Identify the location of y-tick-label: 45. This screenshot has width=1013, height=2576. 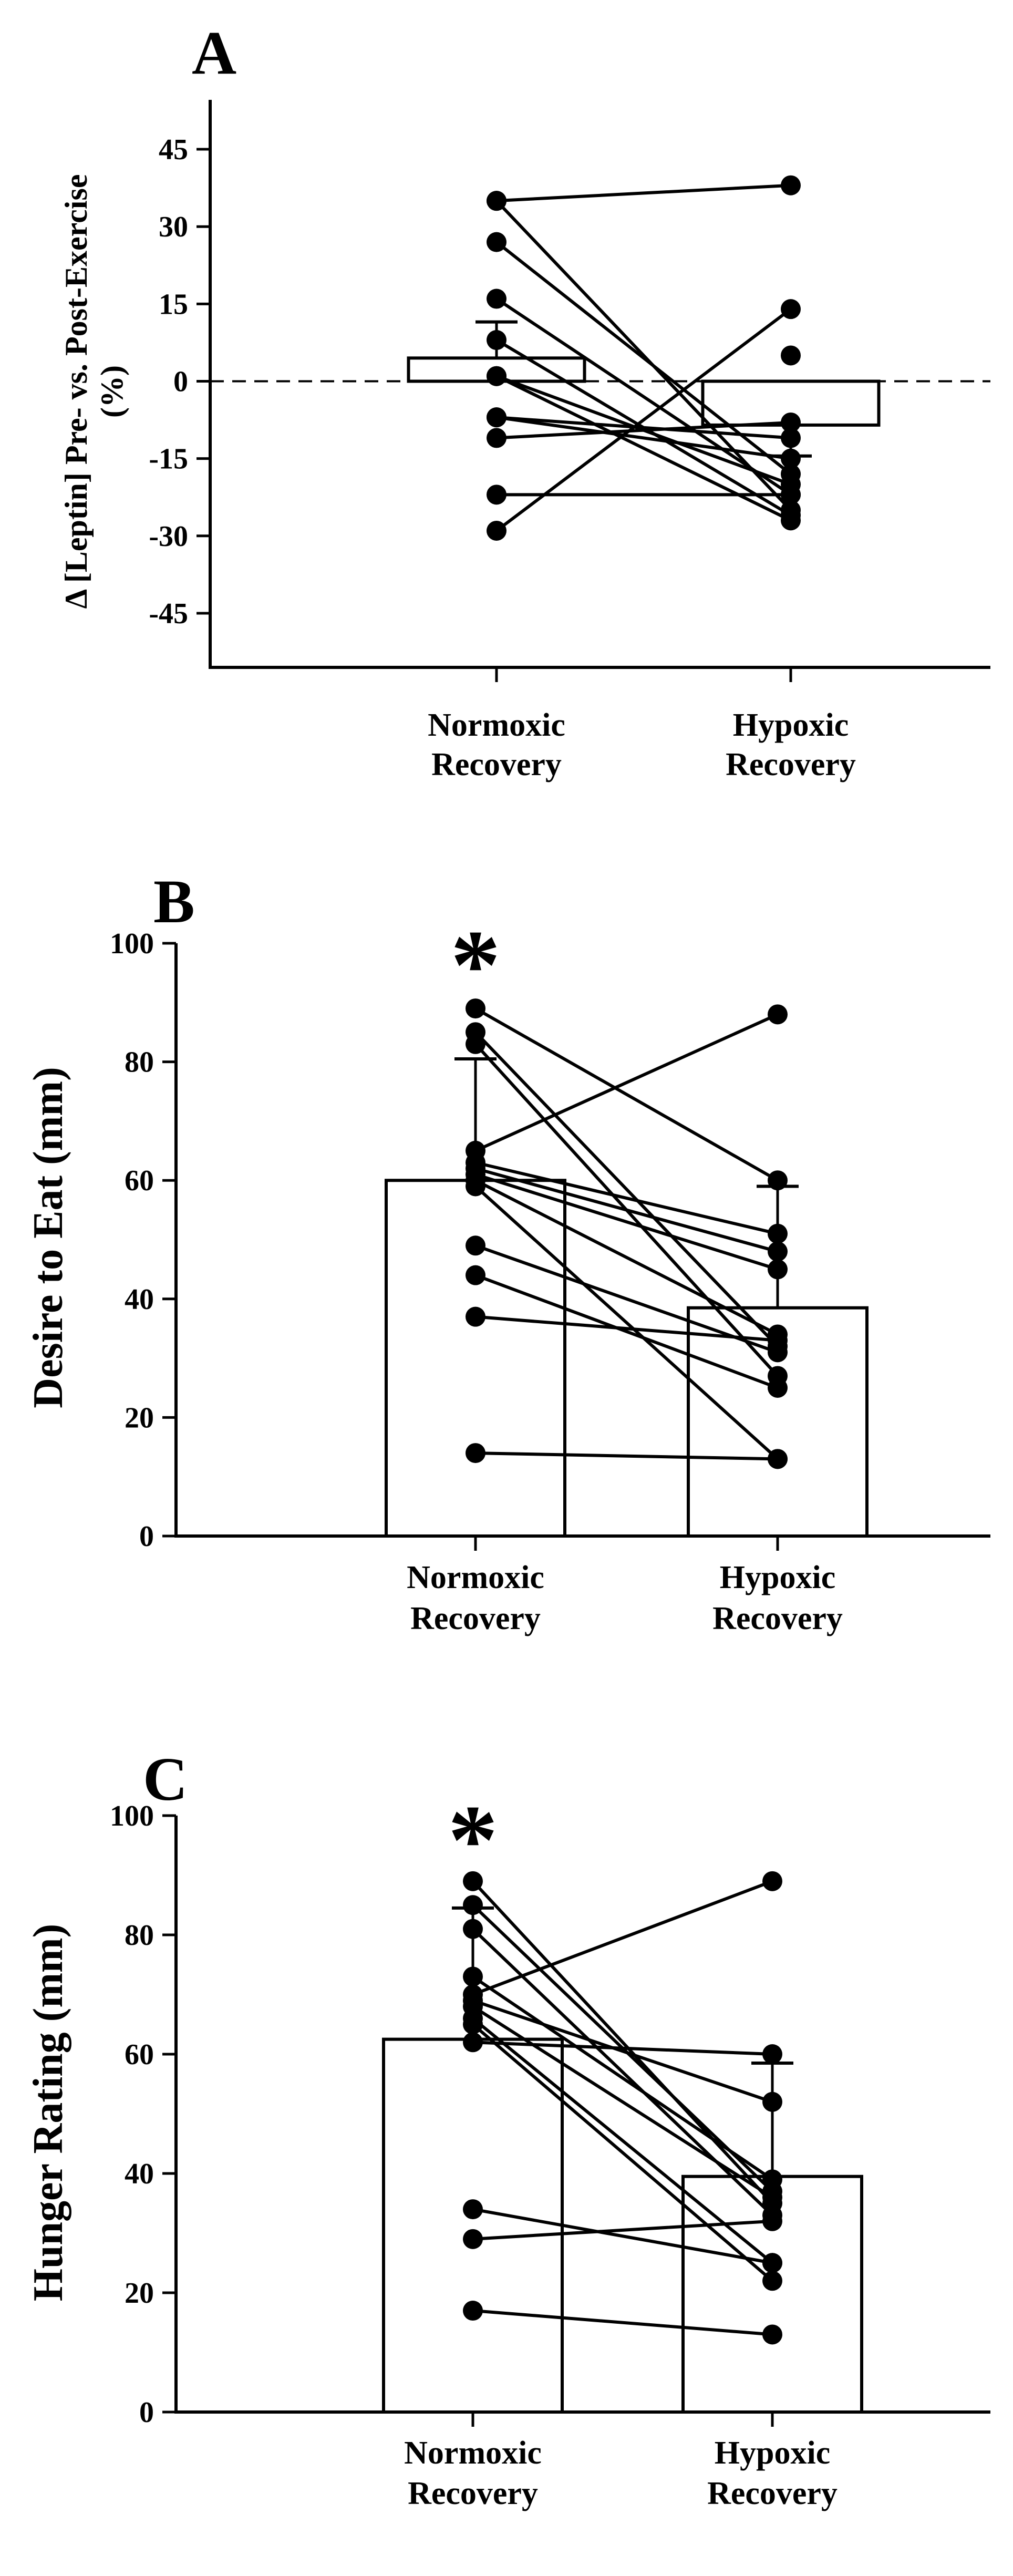
(173, 149).